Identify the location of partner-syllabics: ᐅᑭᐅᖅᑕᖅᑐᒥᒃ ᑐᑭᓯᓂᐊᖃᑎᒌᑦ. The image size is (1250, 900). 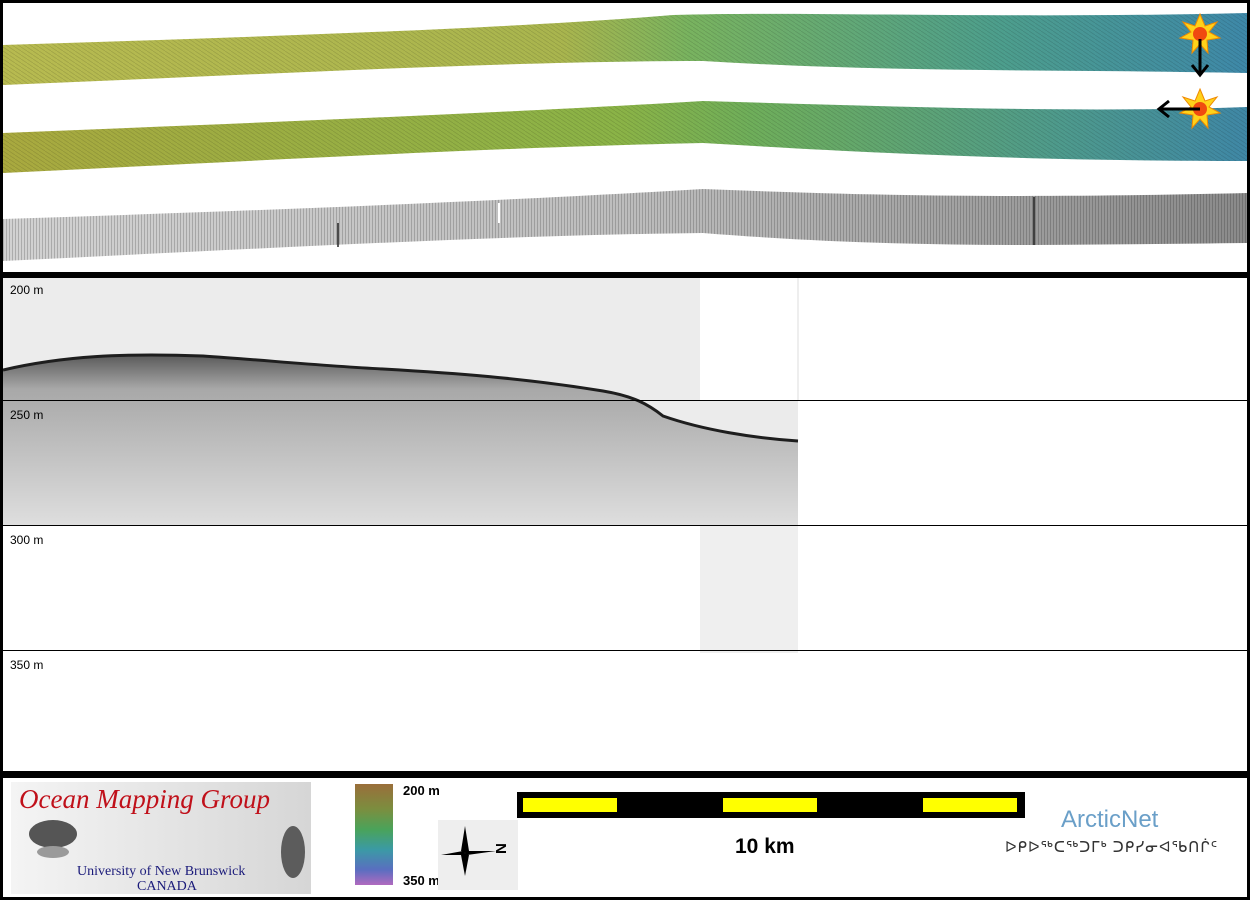
(1112, 847).